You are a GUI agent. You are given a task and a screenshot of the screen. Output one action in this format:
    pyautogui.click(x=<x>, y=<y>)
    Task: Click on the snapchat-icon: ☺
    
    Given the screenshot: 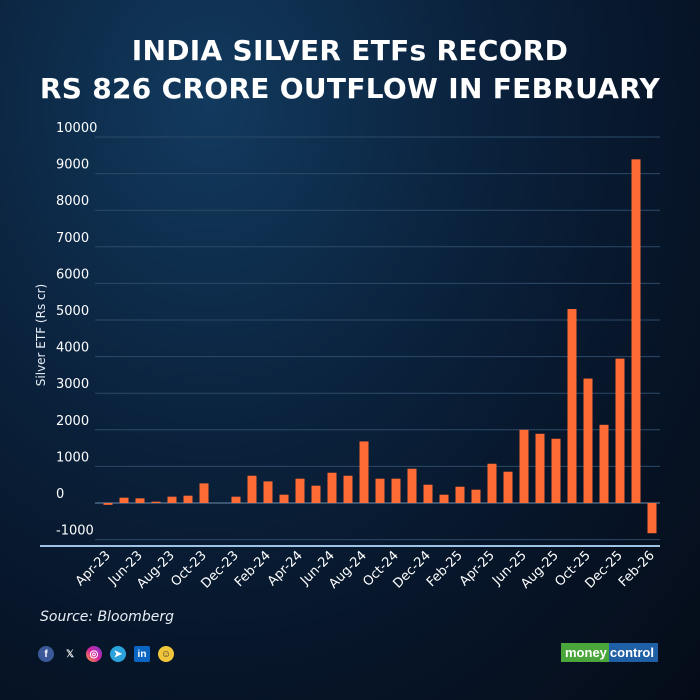 What is the action you would take?
    pyautogui.click(x=166, y=654)
    